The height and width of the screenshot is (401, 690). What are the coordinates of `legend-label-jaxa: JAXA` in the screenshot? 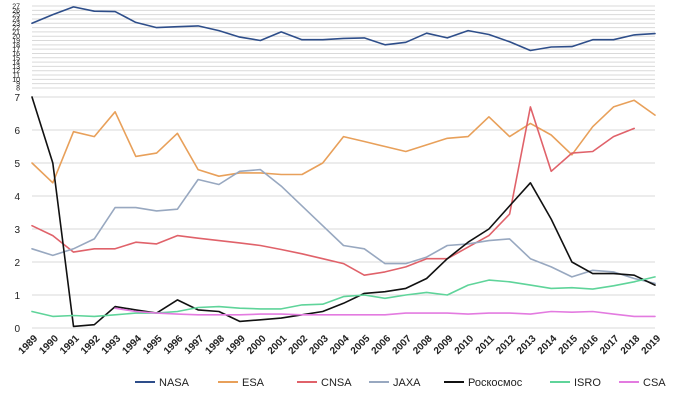 It's located at (407, 383).